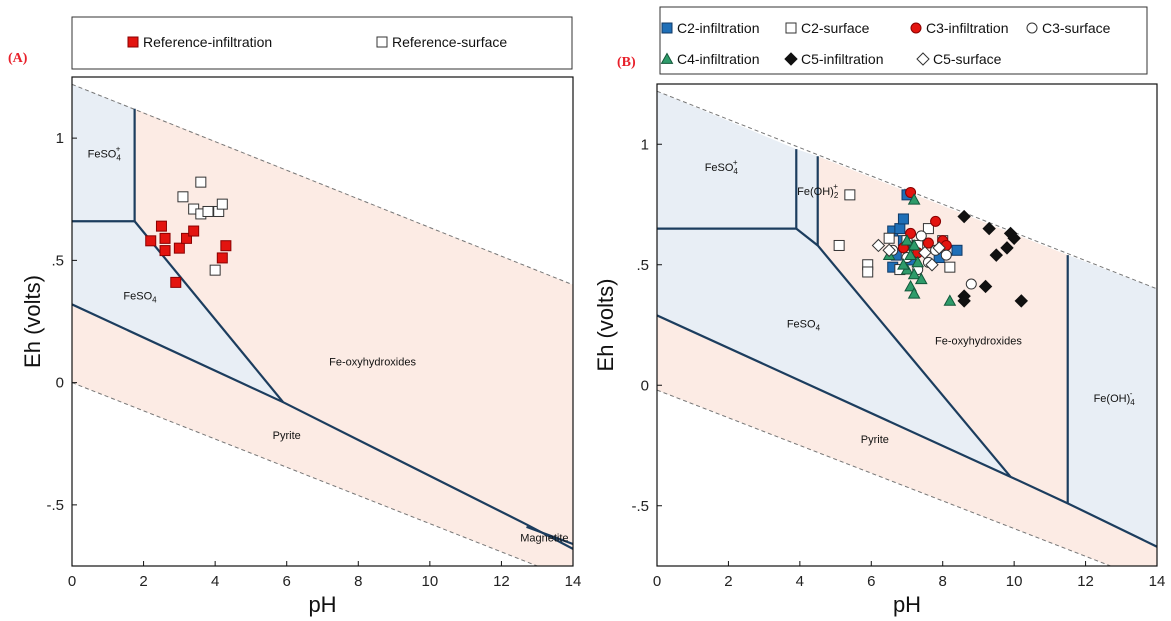  Describe the element at coordinates (626, 62) in the screenshot. I see `panel-b-label: (B)` at that location.